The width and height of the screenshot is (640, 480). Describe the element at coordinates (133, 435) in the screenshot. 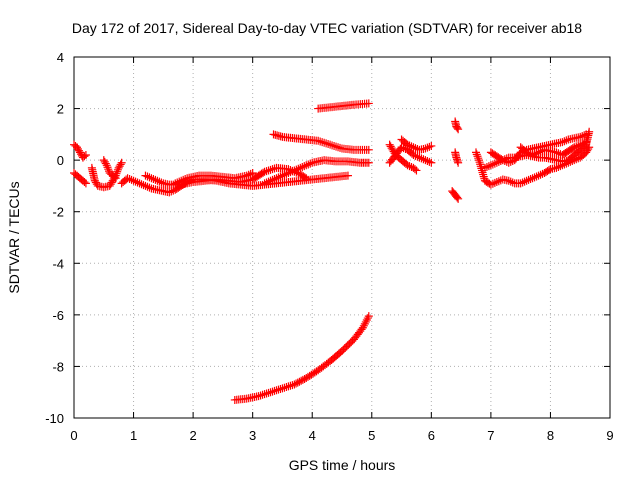

I see `x-tick-label: 1` at that location.